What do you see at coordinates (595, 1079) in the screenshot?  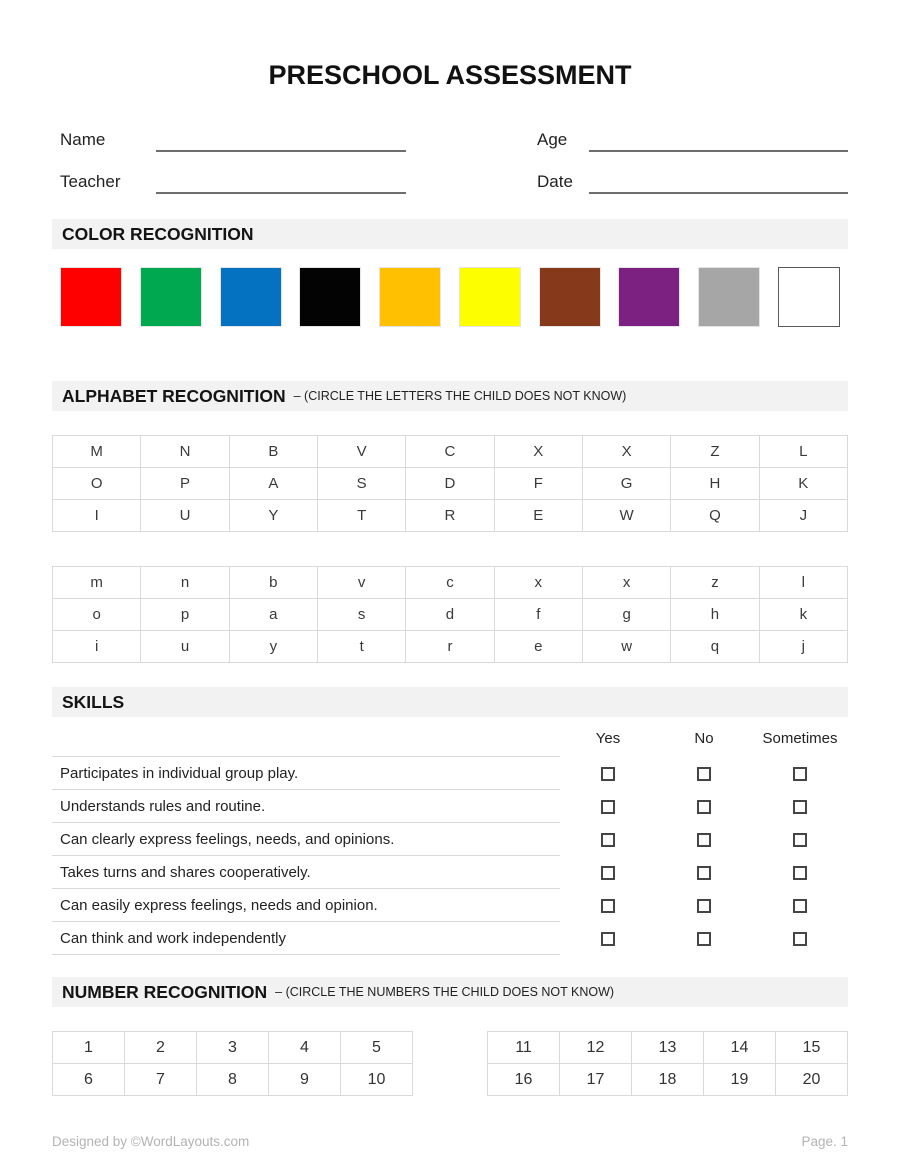 I see `number-cell: 17` at bounding box center [595, 1079].